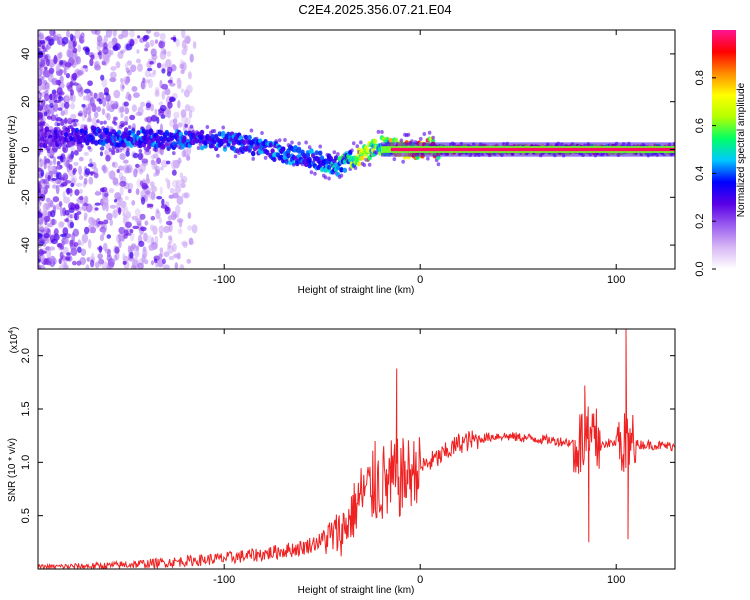 The width and height of the screenshot is (750, 600). What do you see at coordinates (26, 462) in the screenshot?
I see `snr-y-tick-label: 1.0` at bounding box center [26, 462].